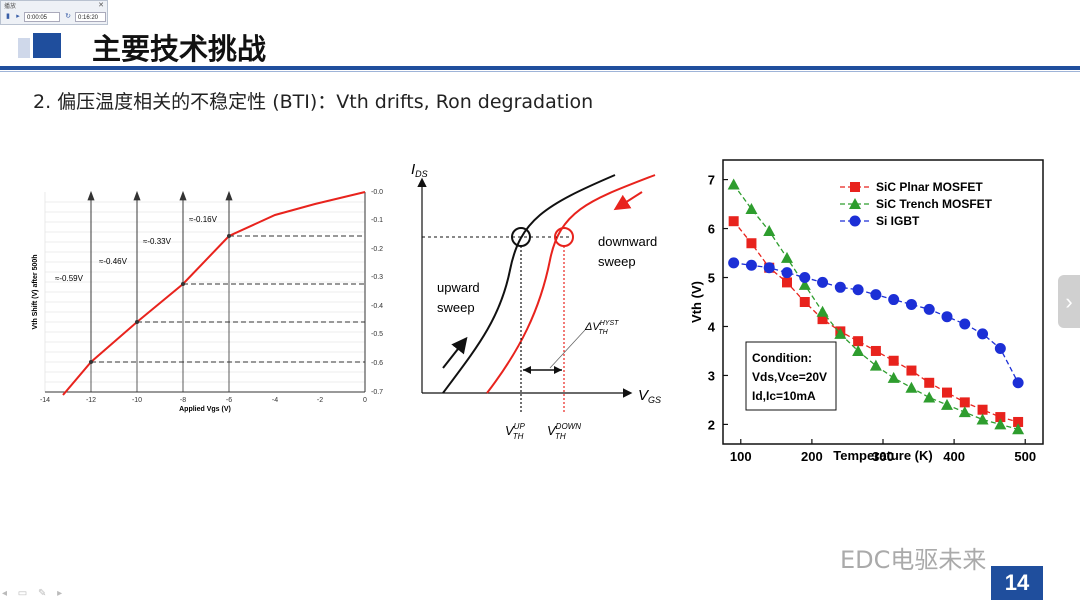 The width and height of the screenshot is (1080, 604). What do you see at coordinates (898, 221) in the screenshot?
I see `legend-label: Si IGBT` at bounding box center [898, 221].